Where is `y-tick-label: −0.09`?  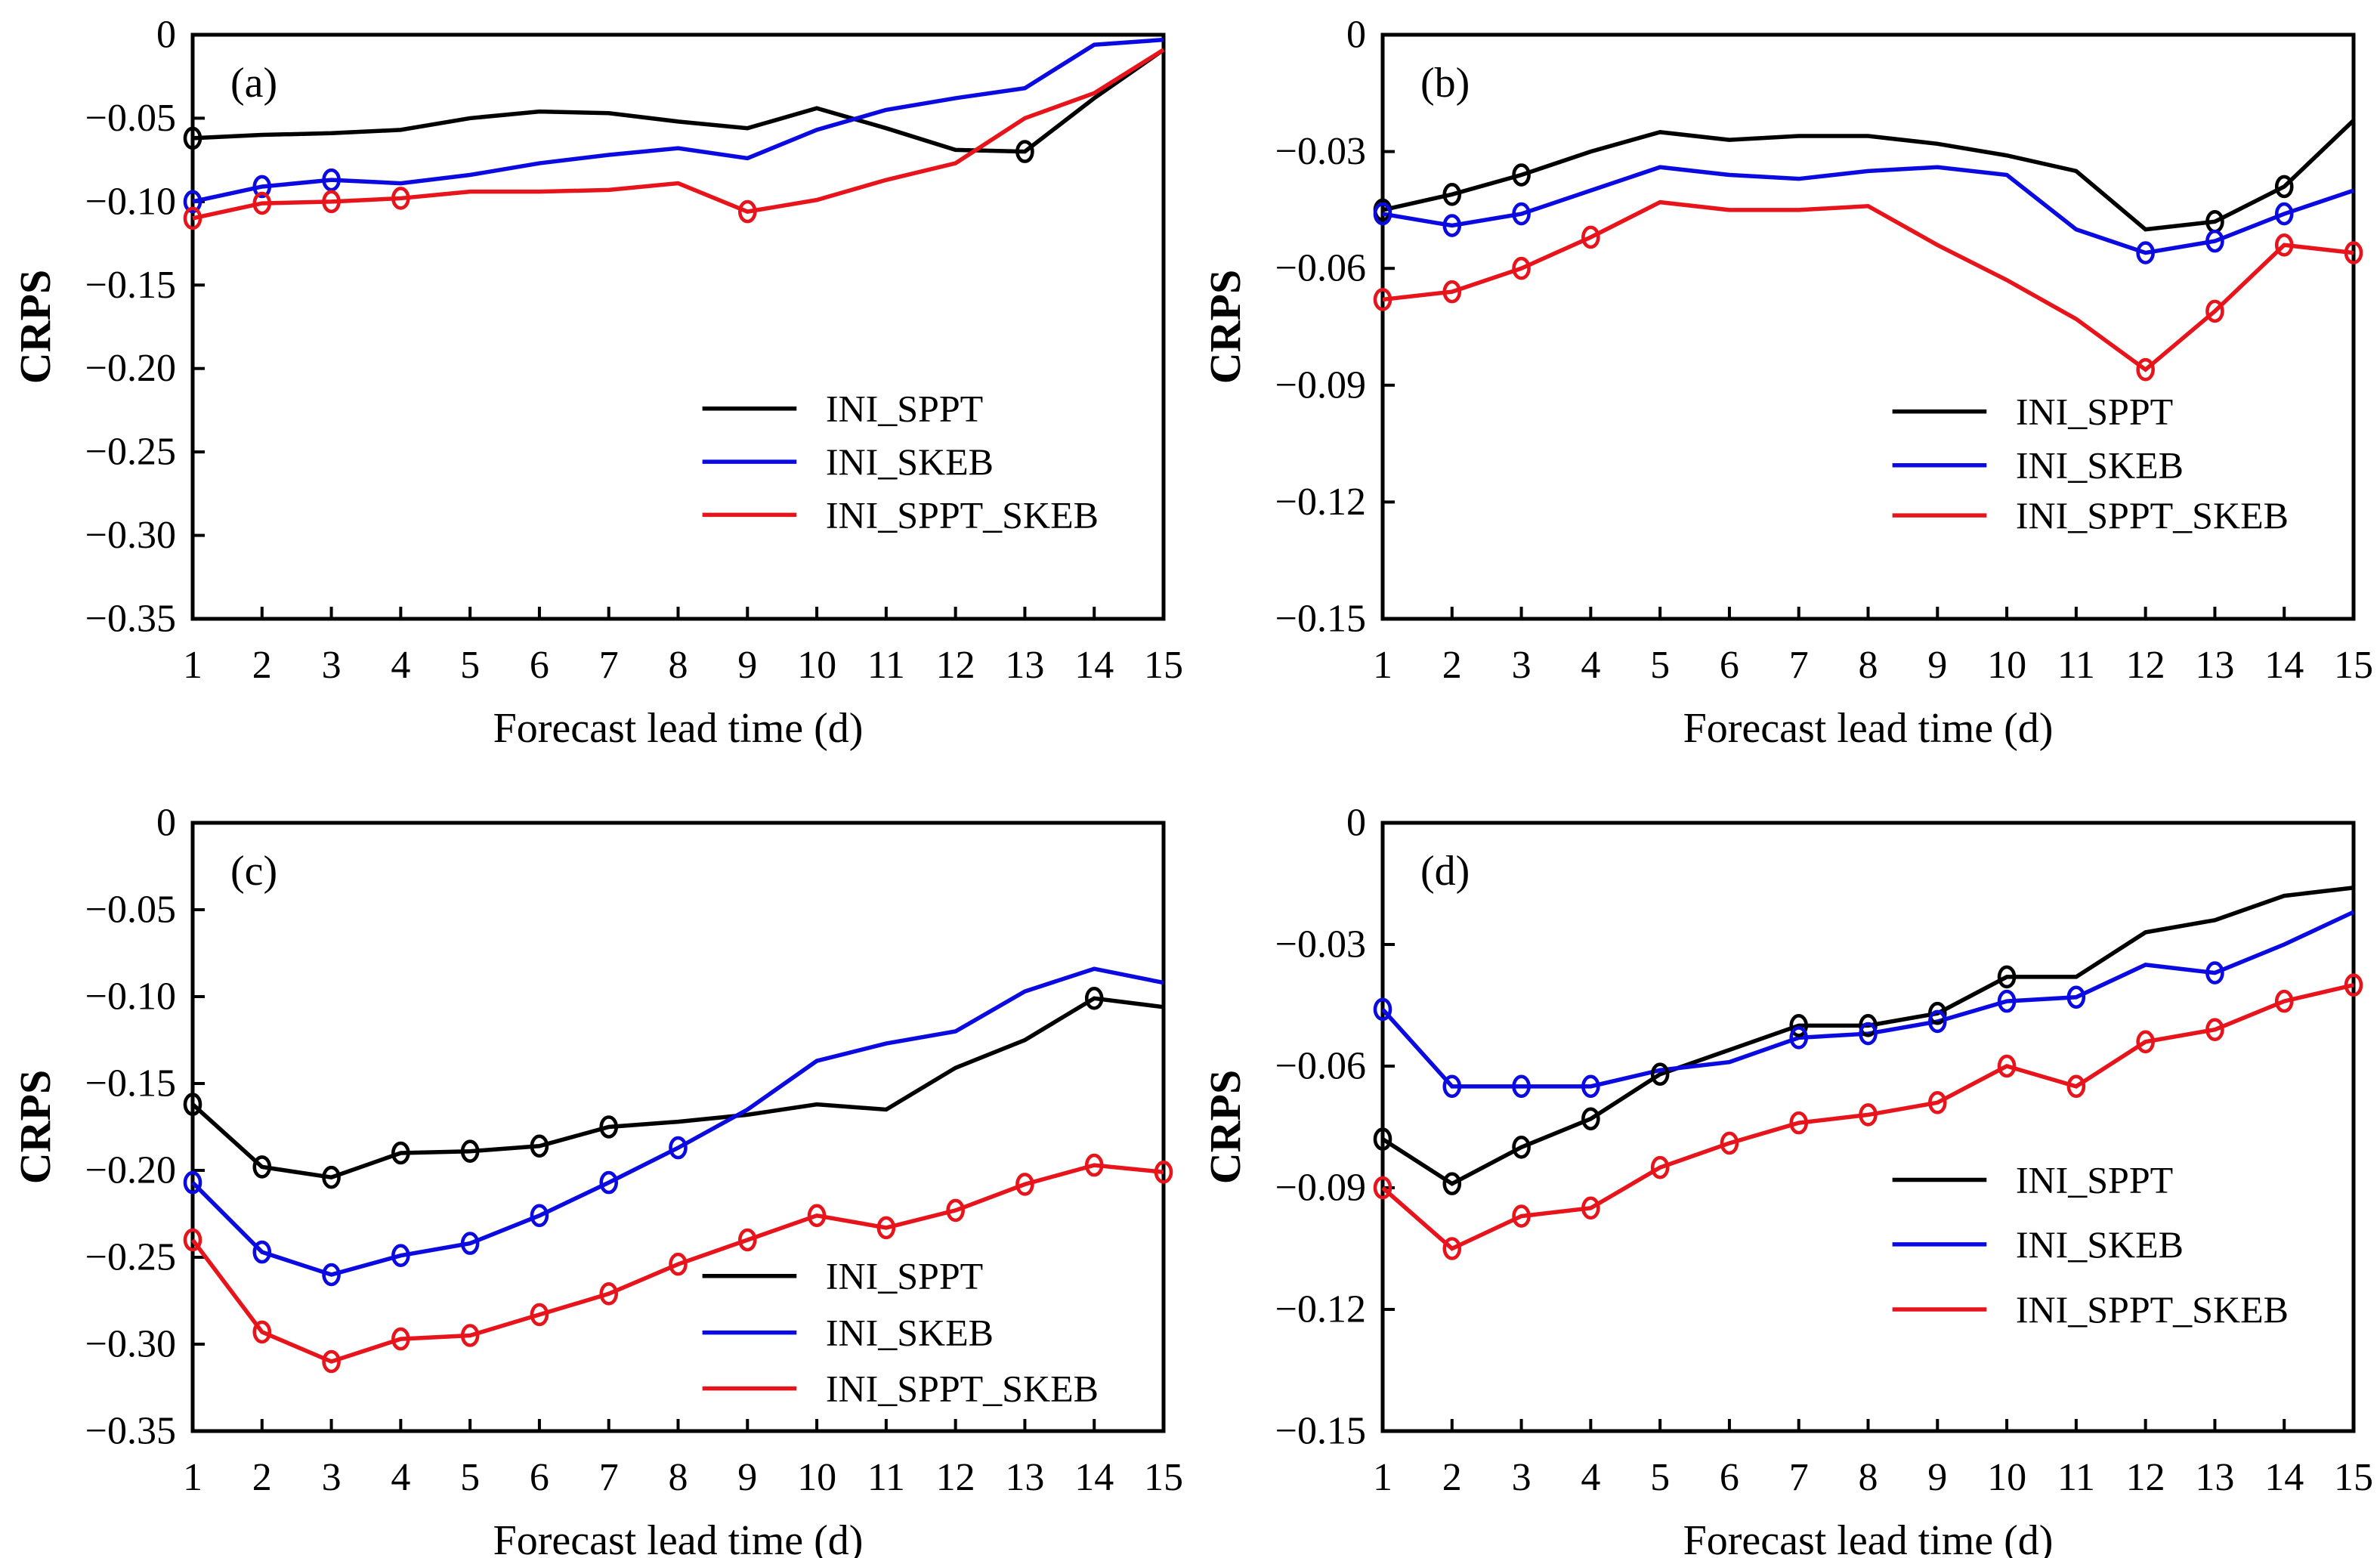
y-tick-label: −0.09 is located at coordinates (1320, 1188).